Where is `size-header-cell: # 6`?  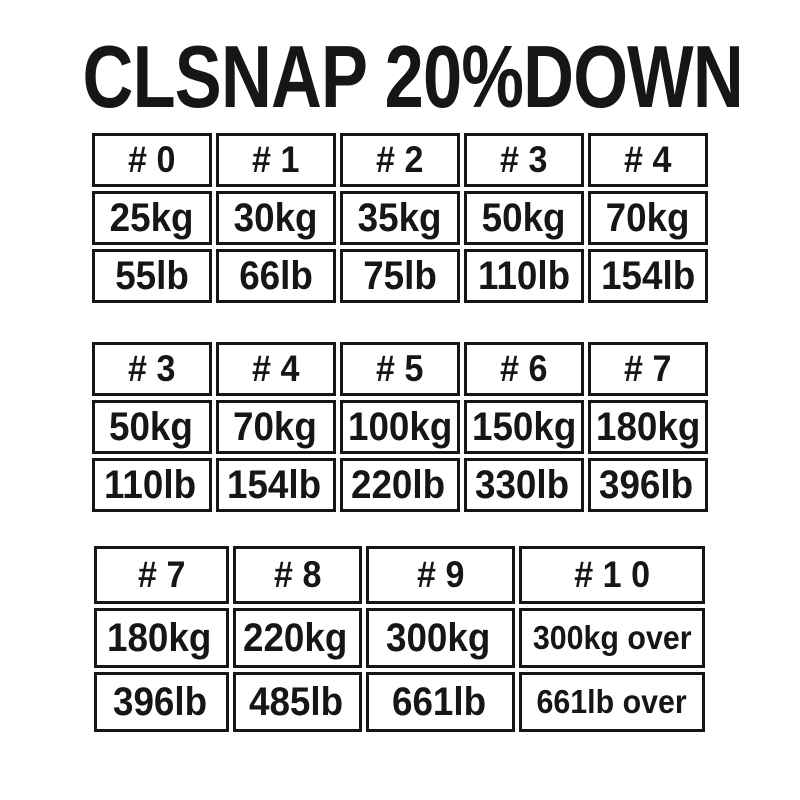
size-header-cell: # 6 is located at coordinates (524, 369).